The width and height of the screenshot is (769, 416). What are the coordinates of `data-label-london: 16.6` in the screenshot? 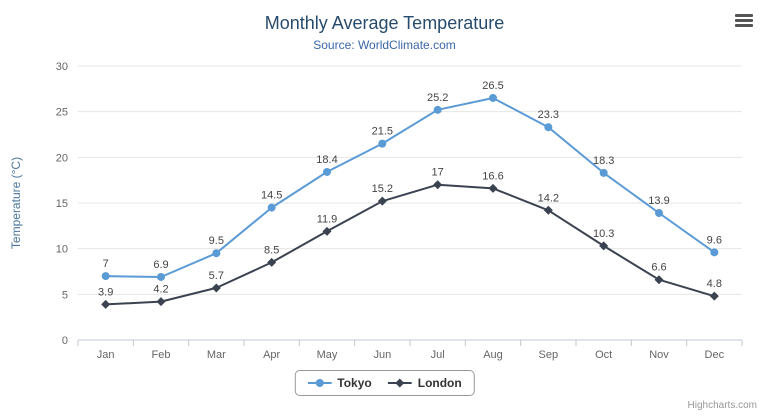 It's located at (492, 176).